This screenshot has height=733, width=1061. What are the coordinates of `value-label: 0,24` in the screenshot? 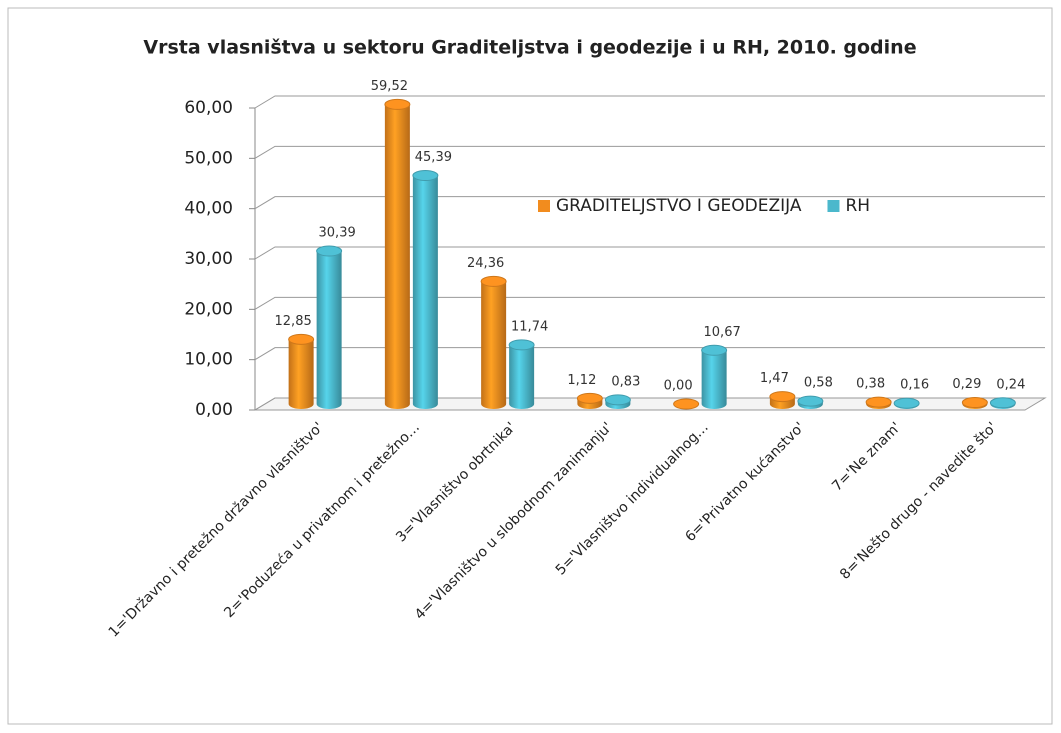 It's located at (1010, 384).